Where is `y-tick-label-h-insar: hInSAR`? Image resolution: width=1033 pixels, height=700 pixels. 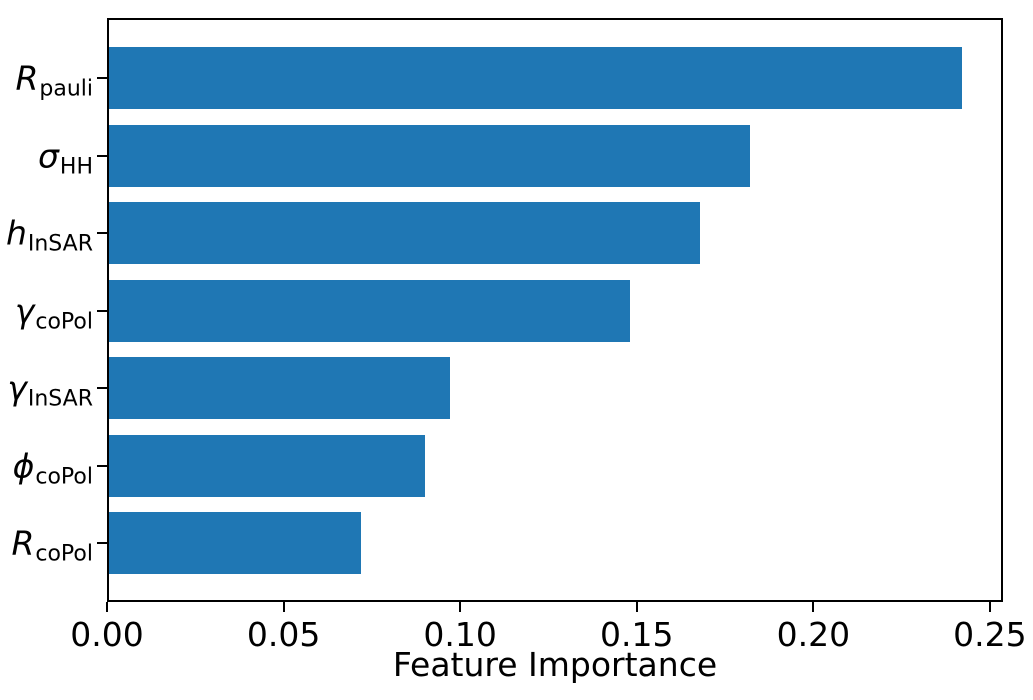
y-tick-label-h-insar: hInSAR is located at coordinates (46, 234).